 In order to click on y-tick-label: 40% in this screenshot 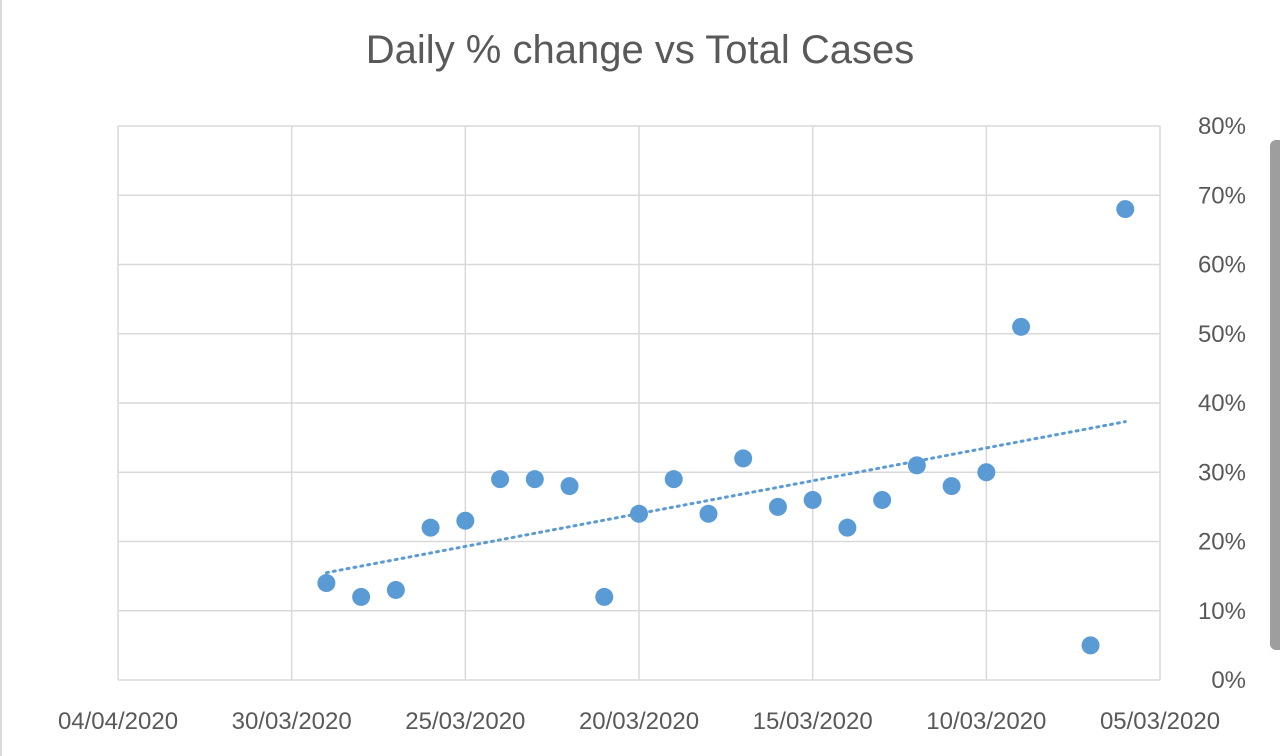, I will do `click(1222, 403)`.